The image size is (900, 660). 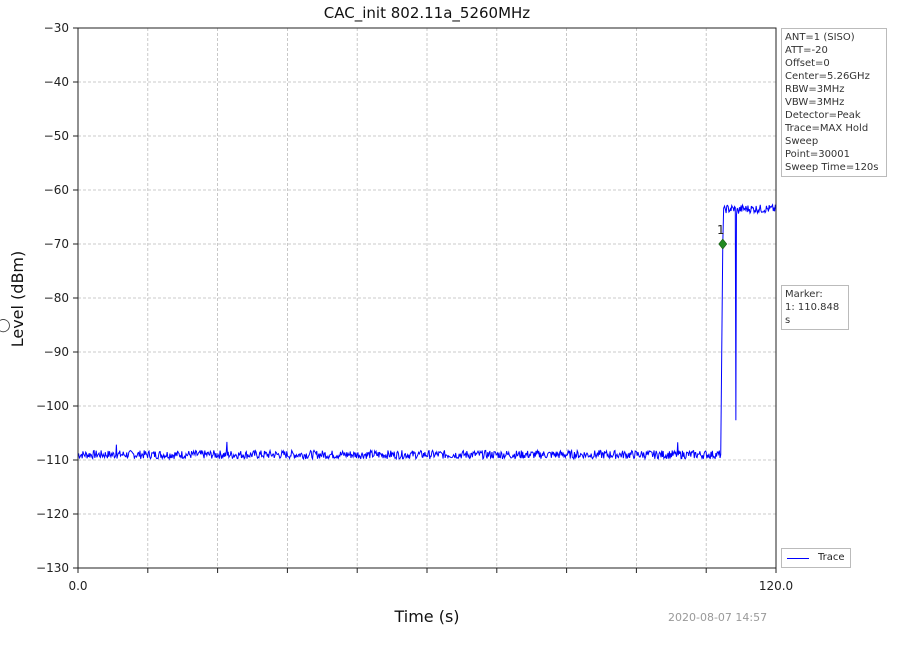 What do you see at coordinates (56, 298) in the screenshot?
I see `y-tick-label: −80` at bounding box center [56, 298].